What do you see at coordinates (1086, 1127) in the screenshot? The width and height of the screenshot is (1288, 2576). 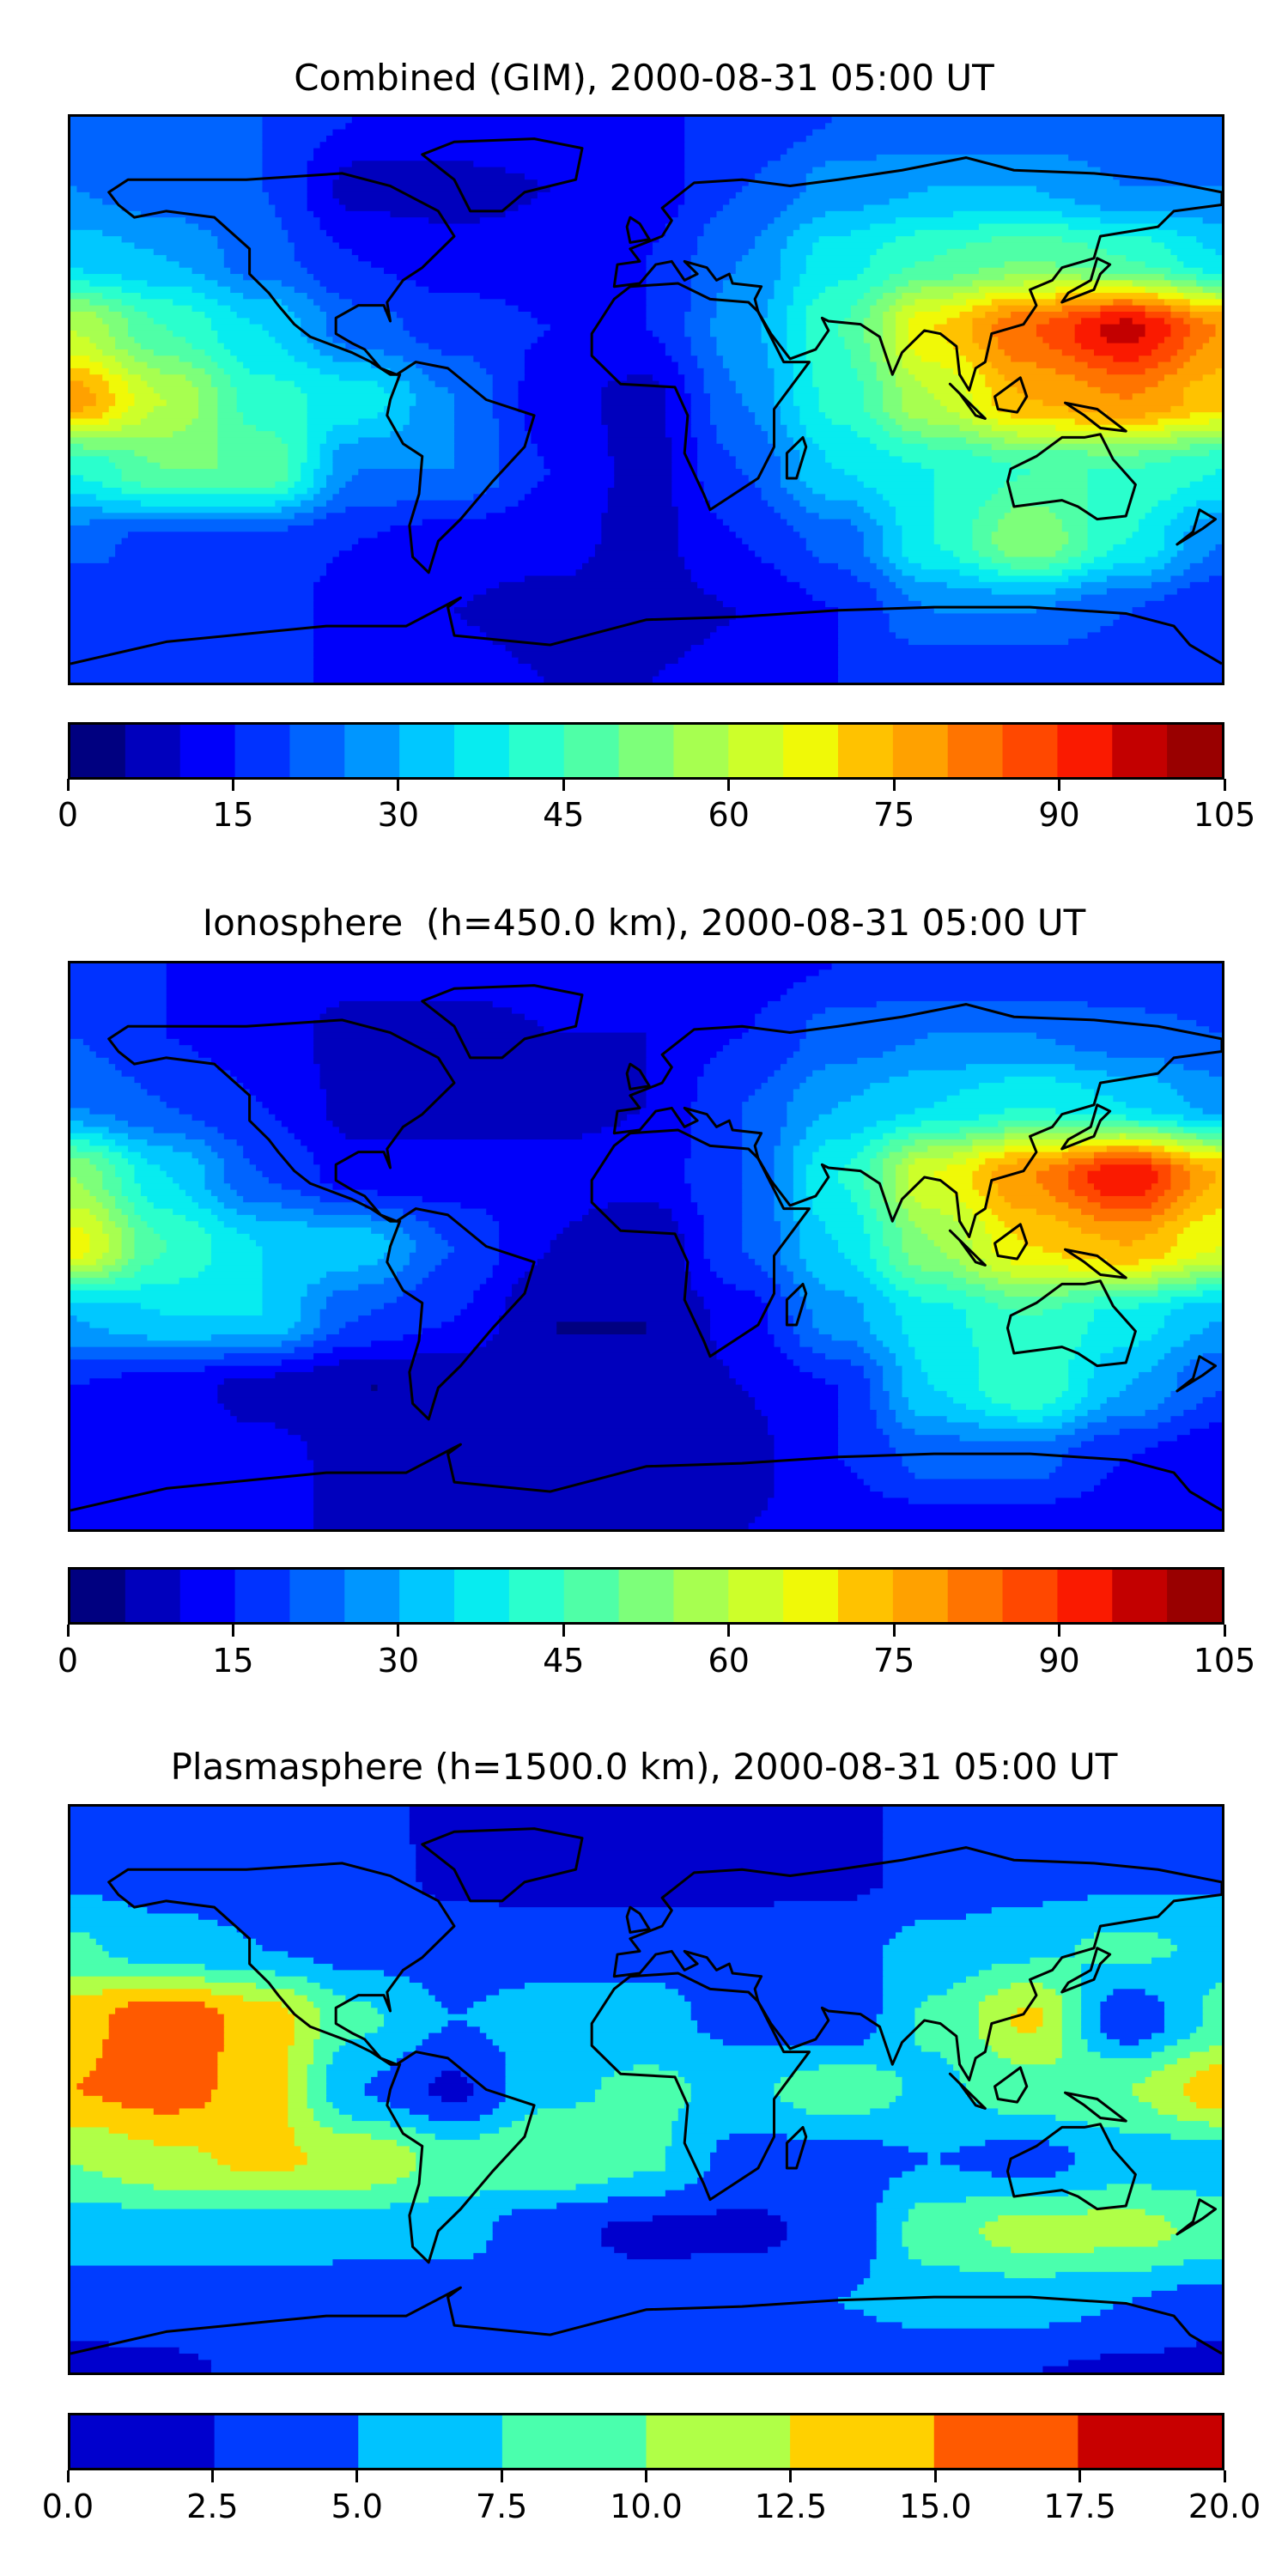 I see `coastline-japan` at bounding box center [1086, 1127].